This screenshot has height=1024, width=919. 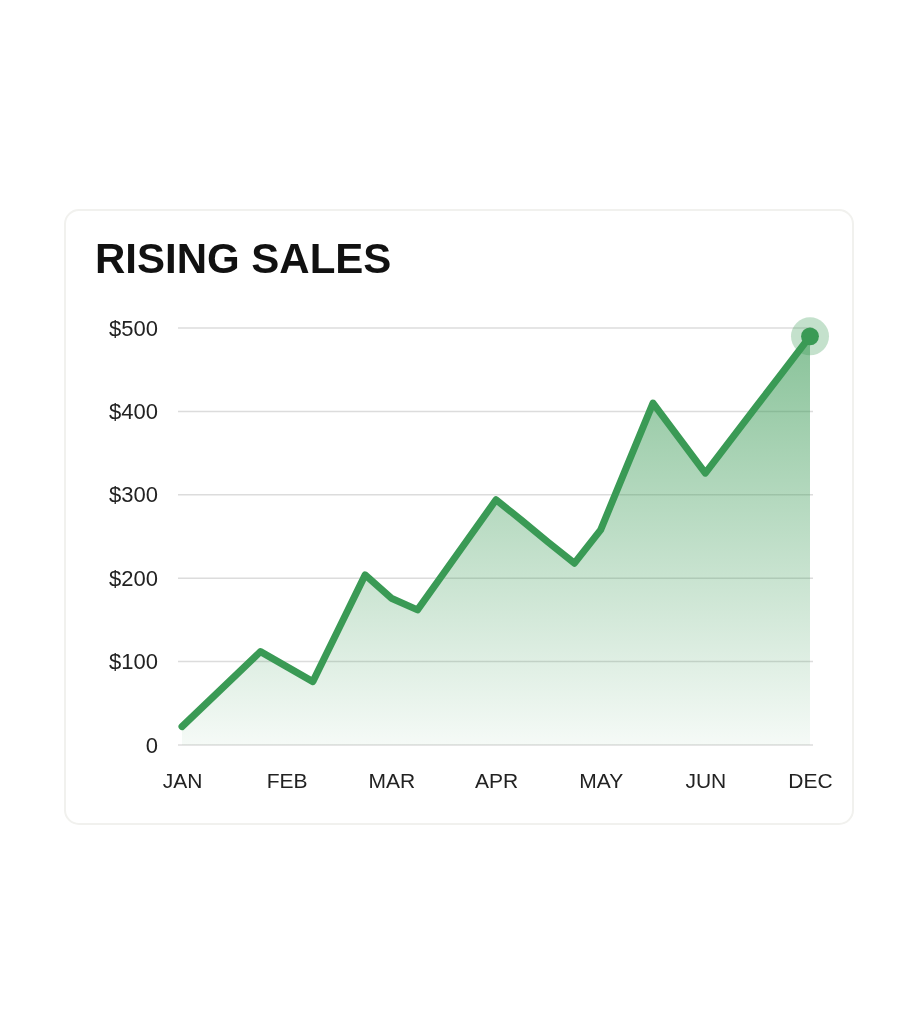 What do you see at coordinates (392, 780) in the screenshot?
I see `x-tick-label: MAR` at bounding box center [392, 780].